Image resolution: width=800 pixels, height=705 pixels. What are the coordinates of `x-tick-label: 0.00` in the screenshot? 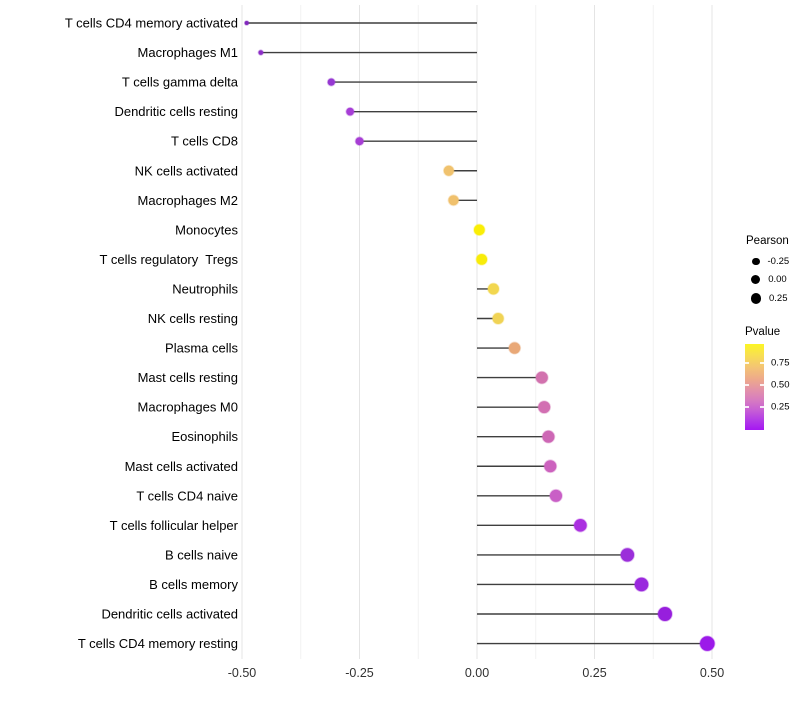 It's located at (477, 673).